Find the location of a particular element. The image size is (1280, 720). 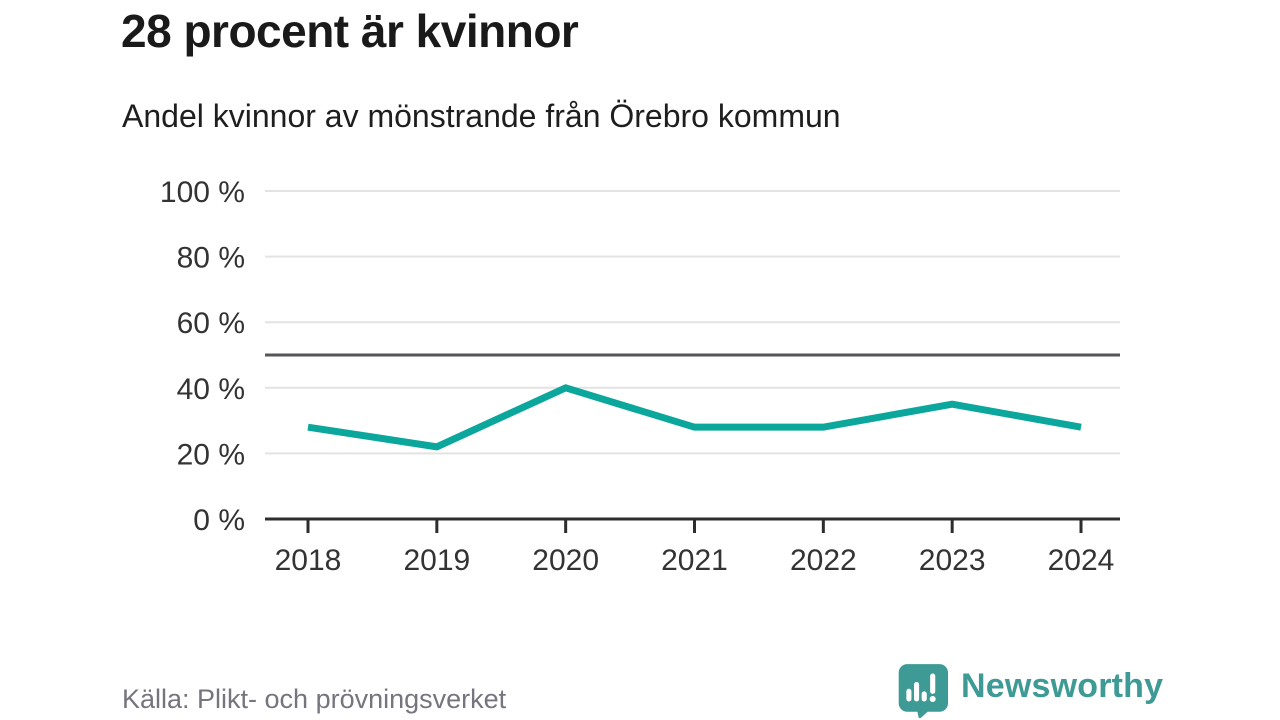

y-tick-label: 100 % is located at coordinates (202, 192).